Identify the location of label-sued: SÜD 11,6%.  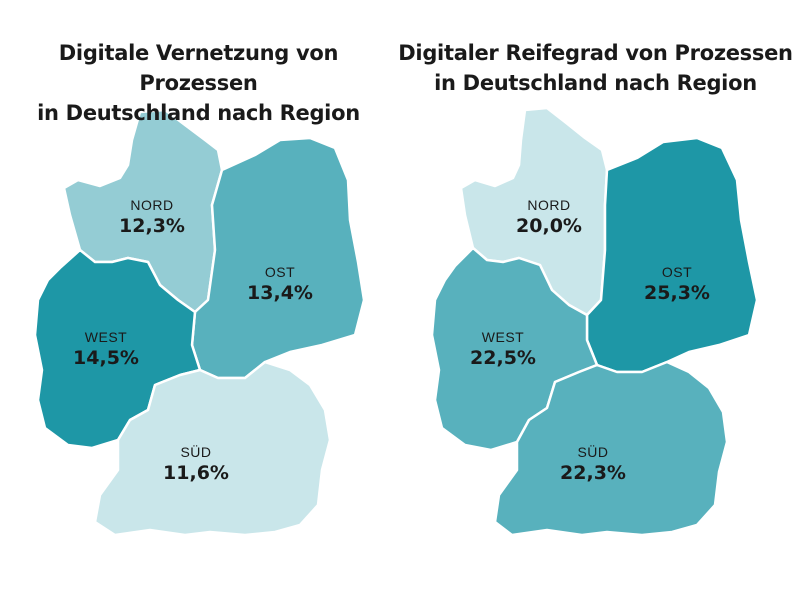
(196, 464).